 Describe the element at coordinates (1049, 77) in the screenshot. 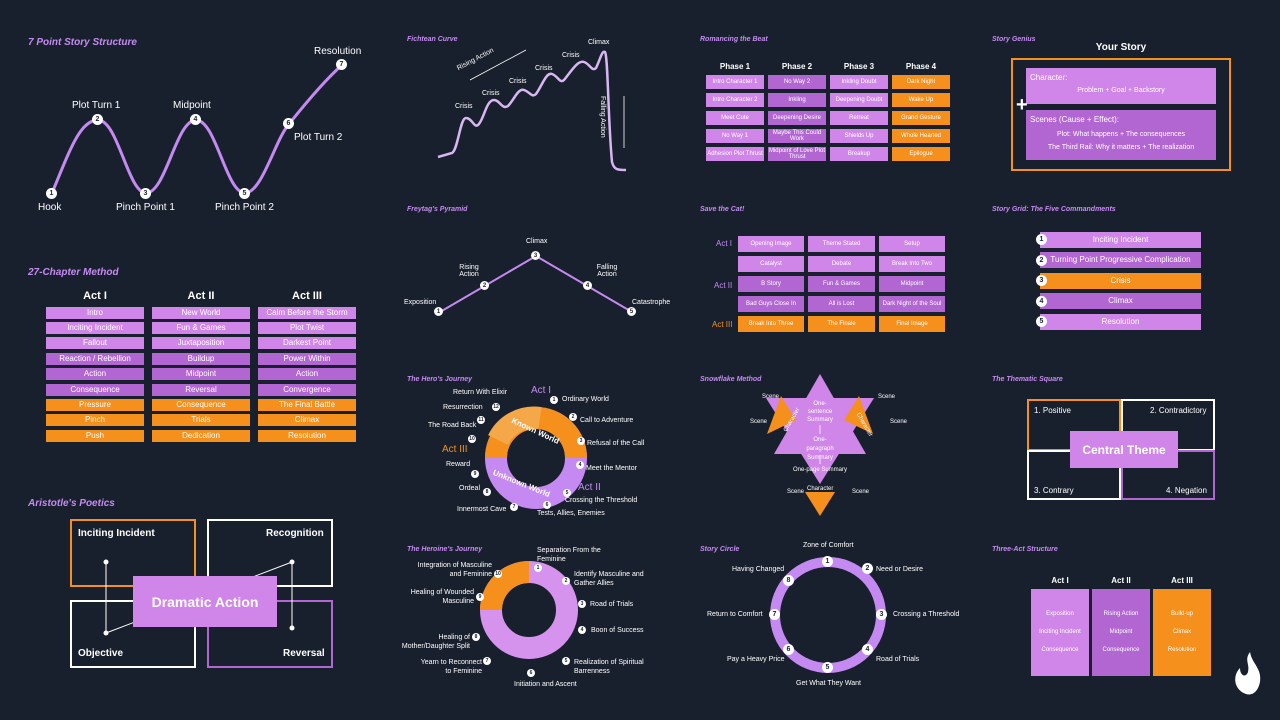

I see `sg-character-head: Character:` at that location.